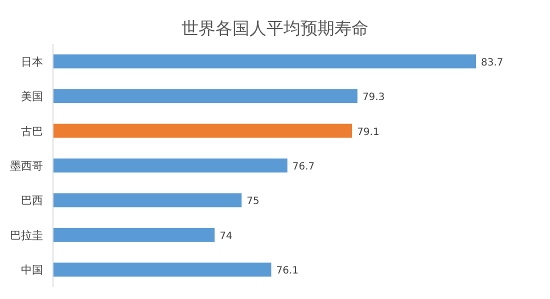  Describe the element at coordinates (32, 270) in the screenshot. I see `y-tick-label: 中国` at that location.